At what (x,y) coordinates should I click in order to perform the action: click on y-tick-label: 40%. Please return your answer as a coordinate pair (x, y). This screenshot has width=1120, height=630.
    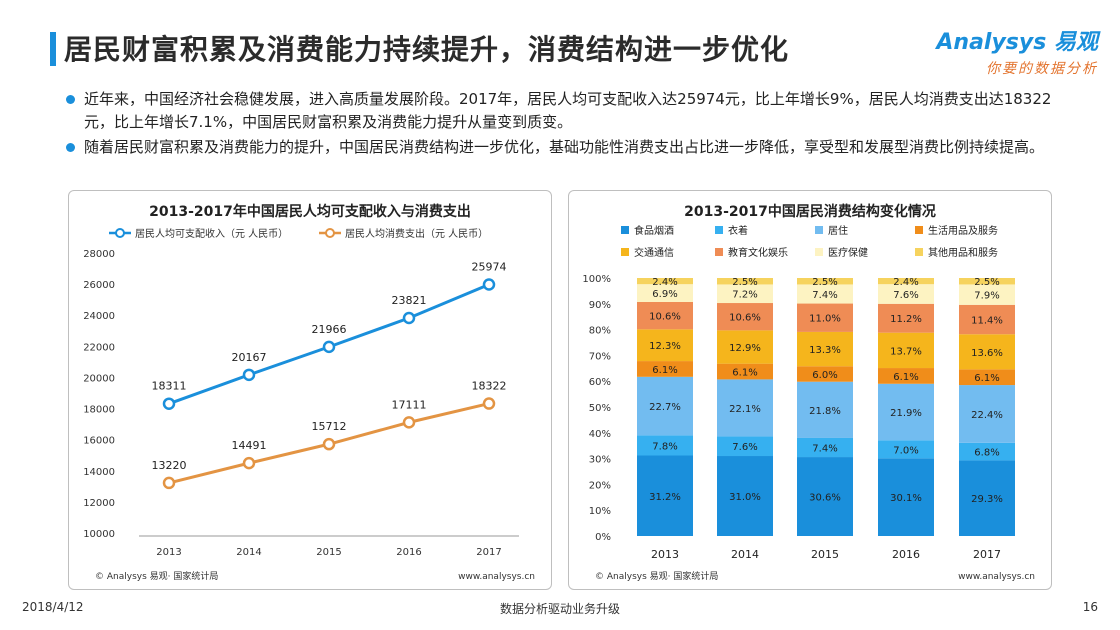
    Looking at the image, I should click on (600, 434).